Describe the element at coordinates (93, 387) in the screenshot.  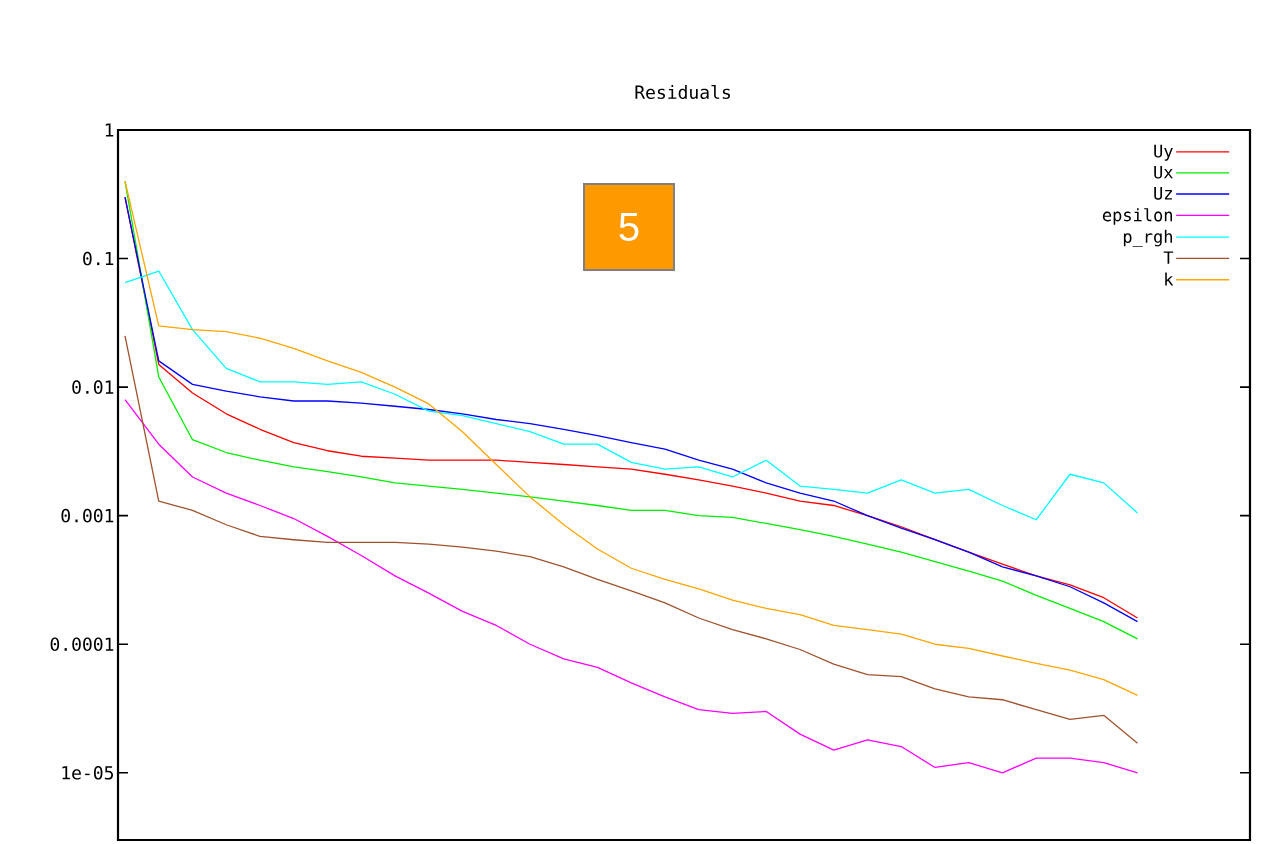
I see `y-tick-label: 0.01` at that location.